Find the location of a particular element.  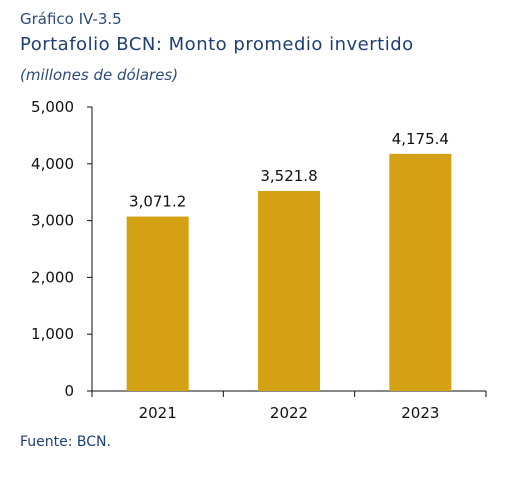

x-tick-label-2021: 2021 is located at coordinates (158, 413).